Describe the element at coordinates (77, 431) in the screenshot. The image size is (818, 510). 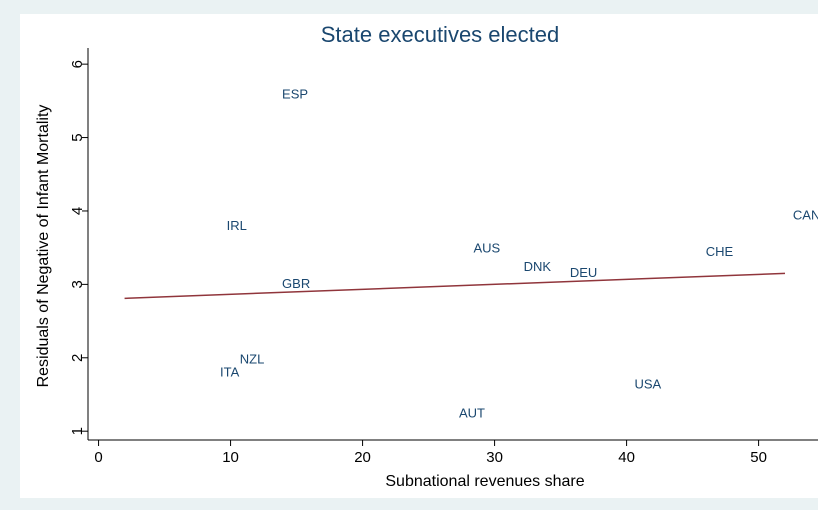
I see `y-tick-label: 1` at that location.